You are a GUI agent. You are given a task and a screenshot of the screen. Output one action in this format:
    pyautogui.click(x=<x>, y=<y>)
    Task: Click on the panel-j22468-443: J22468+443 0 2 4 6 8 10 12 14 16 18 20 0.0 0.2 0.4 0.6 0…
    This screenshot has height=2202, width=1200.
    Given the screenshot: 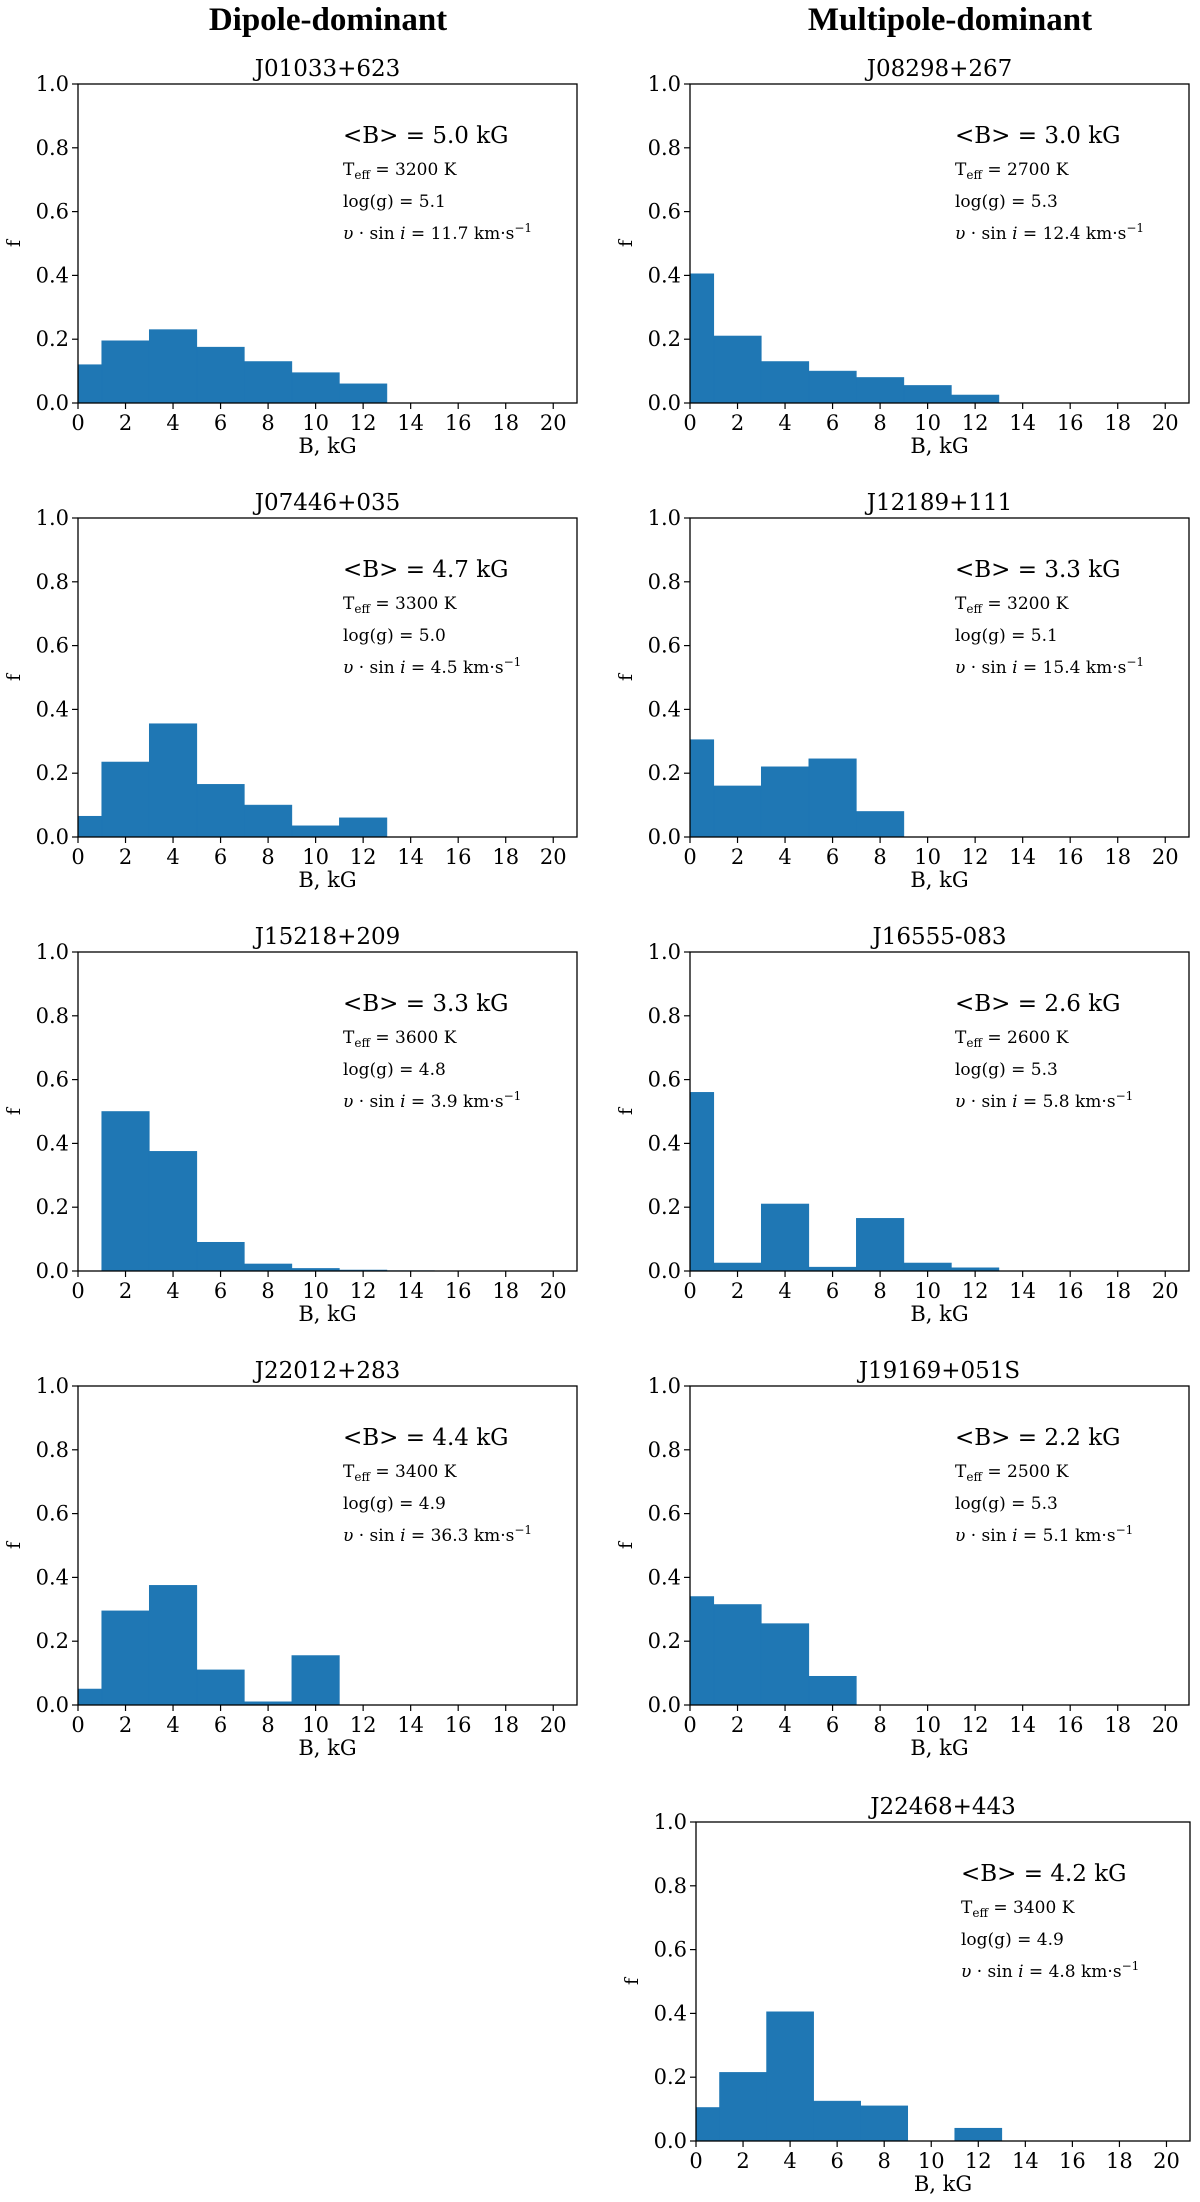 What is the action you would take?
    pyautogui.click(x=906, y=1995)
    